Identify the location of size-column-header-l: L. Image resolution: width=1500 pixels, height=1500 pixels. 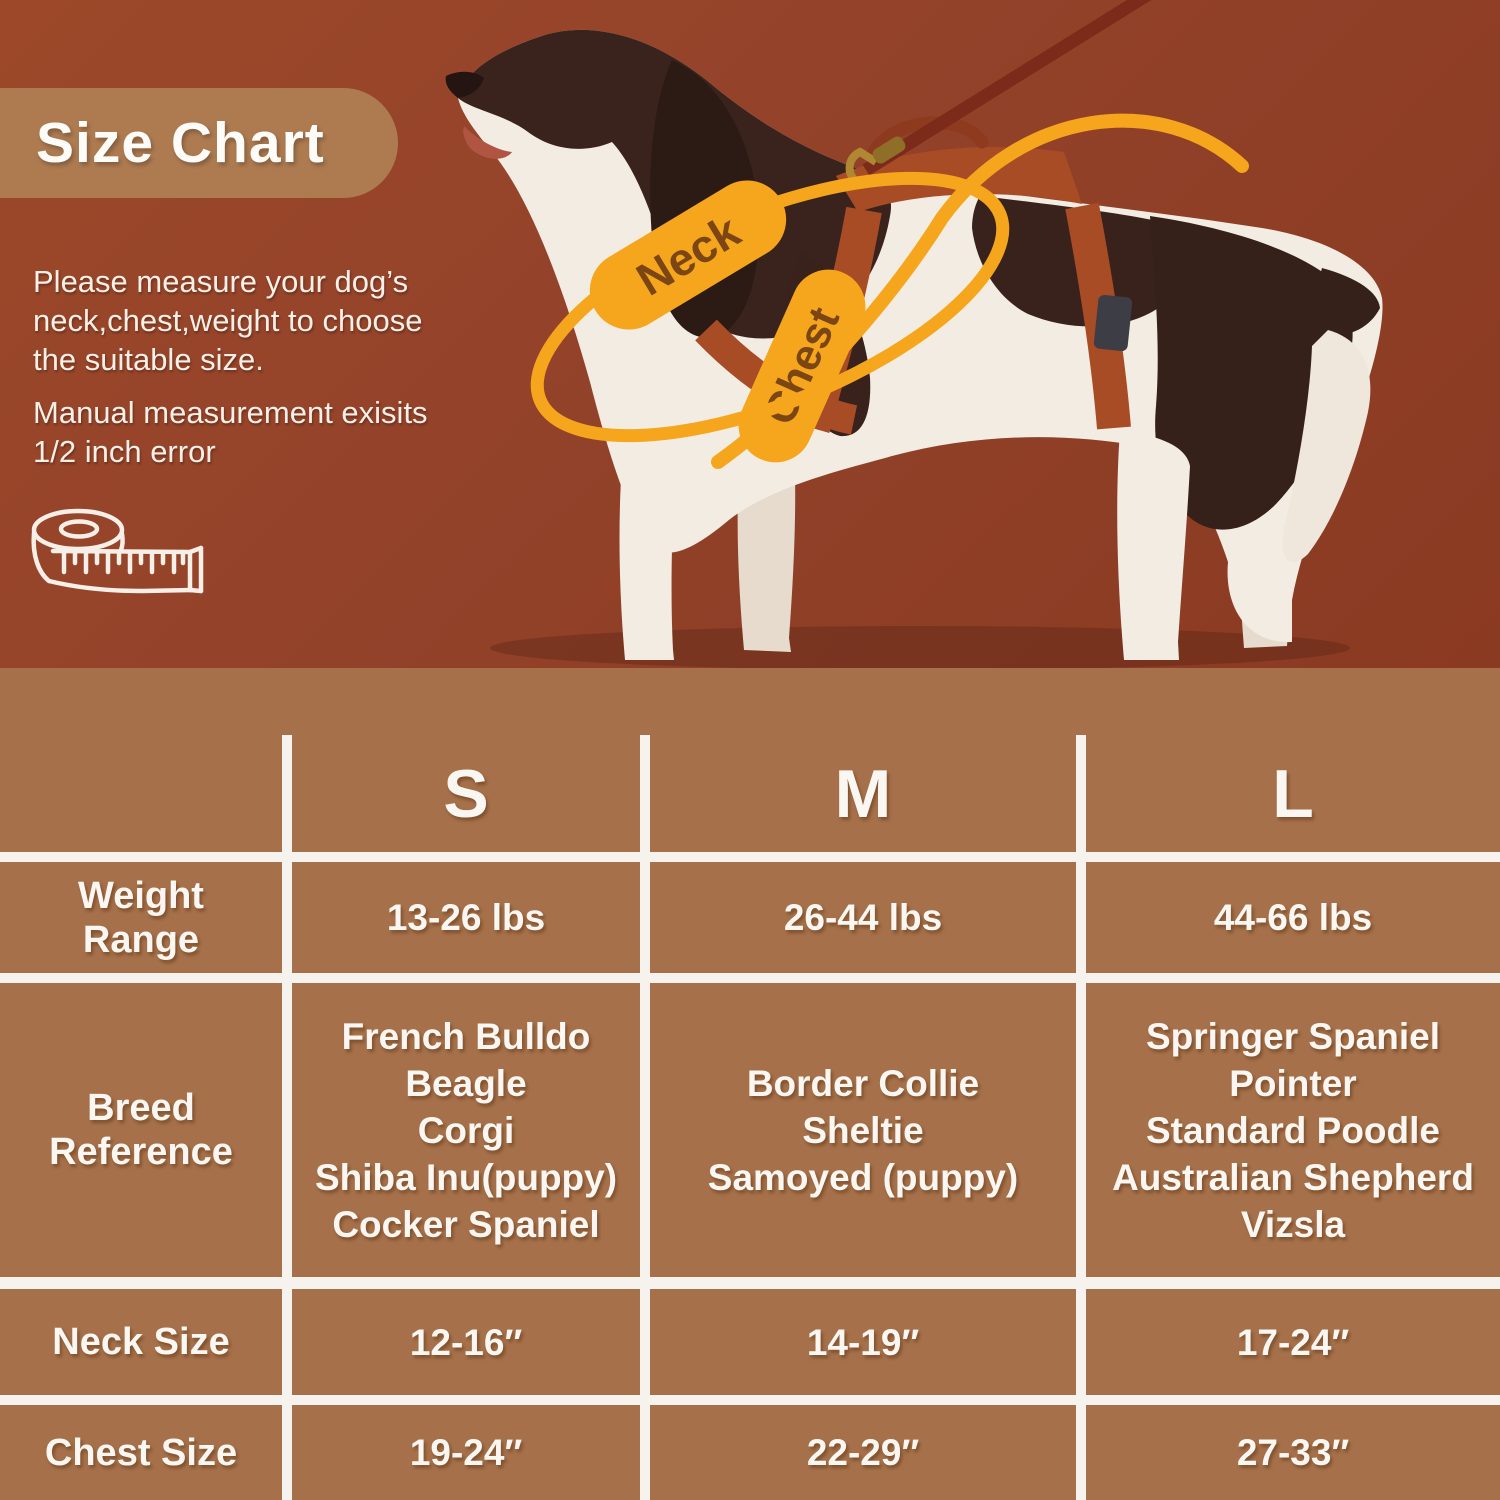
(1293, 793).